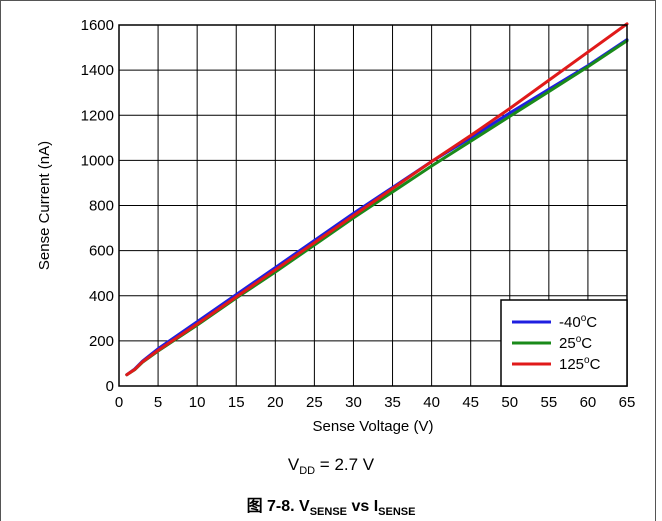 Image resolution: width=662 pixels, height=521 pixels. What do you see at coordinates (97, 160) in the screenshot?
I see `y-tick-label-5: 1000` at bounding box center [97, 160].